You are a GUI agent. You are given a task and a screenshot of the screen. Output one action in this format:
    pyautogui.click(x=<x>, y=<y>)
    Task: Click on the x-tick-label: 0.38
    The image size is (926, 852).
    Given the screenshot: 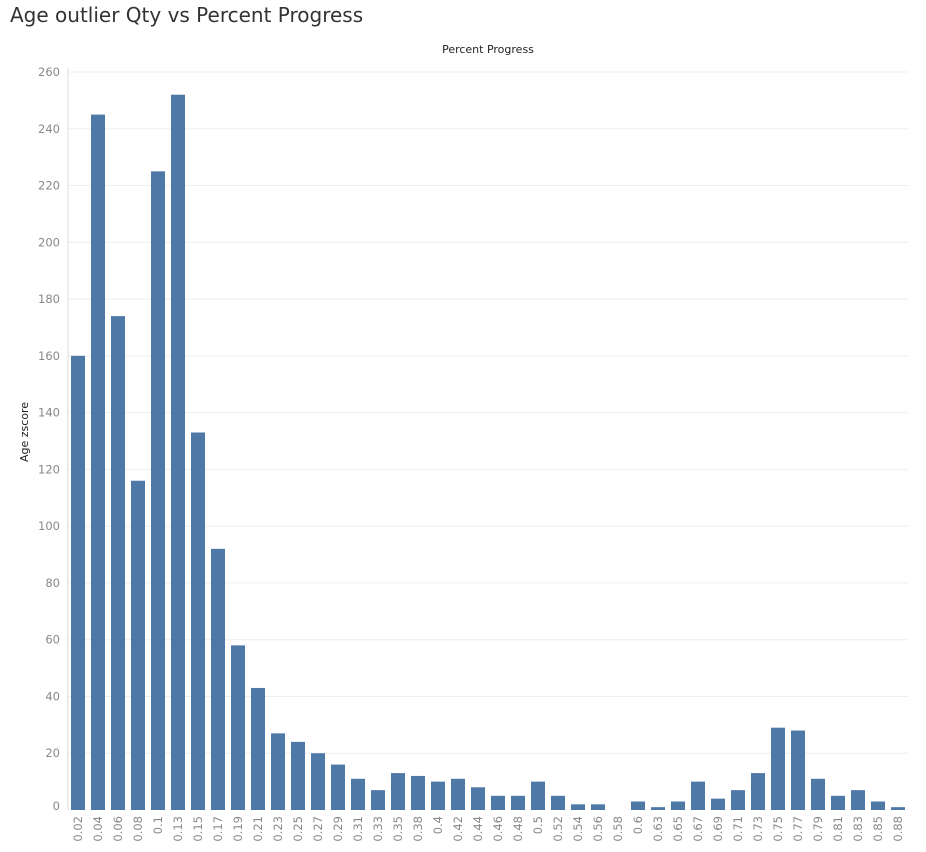 What is the action you would take?
    pyautogui.click(x=418, y=829)
    